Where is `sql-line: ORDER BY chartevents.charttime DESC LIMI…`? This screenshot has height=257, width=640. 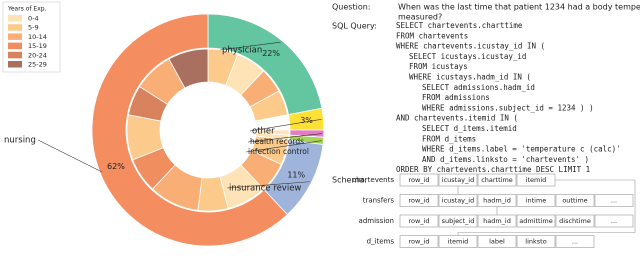 sql-line: ORDER BY chartevents.charttime DESC LIMI… is located at coordinates (493, 169).